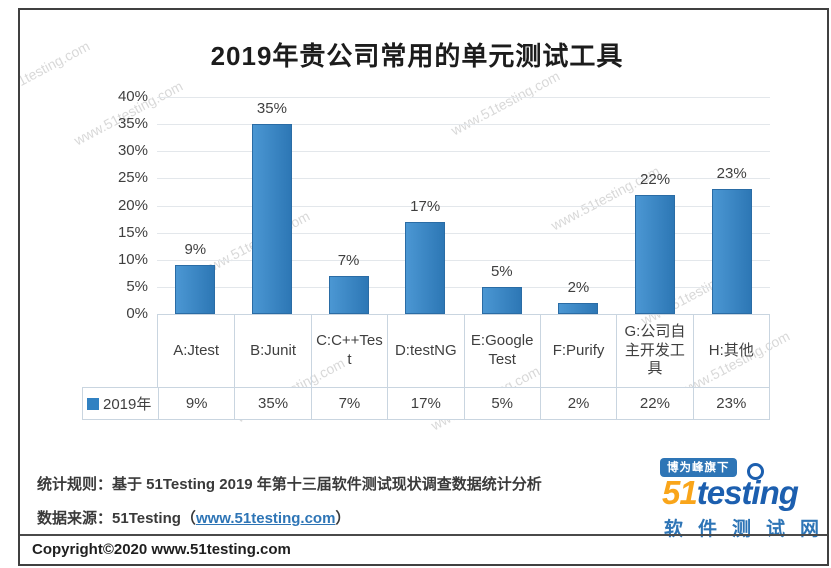 Image resolution: width=831 pixels, height=568 pixels. I want to click on logo-brand: 51testi ng, so click(730, 487).